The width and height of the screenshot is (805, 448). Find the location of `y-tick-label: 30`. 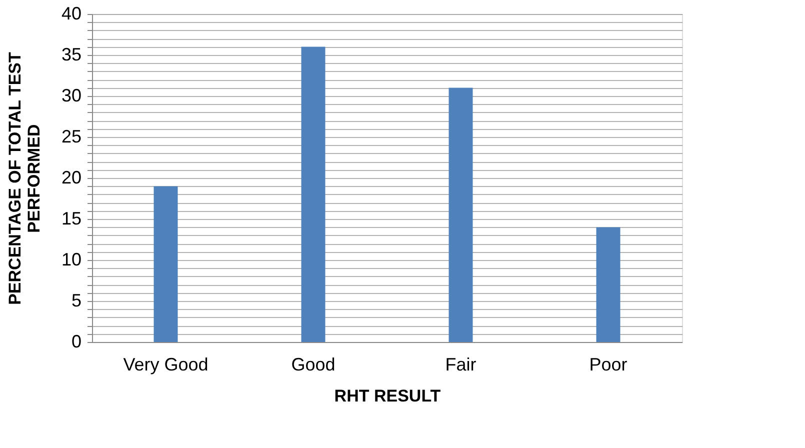

y-tick-label: 30 is located at coordinates (71, 96).